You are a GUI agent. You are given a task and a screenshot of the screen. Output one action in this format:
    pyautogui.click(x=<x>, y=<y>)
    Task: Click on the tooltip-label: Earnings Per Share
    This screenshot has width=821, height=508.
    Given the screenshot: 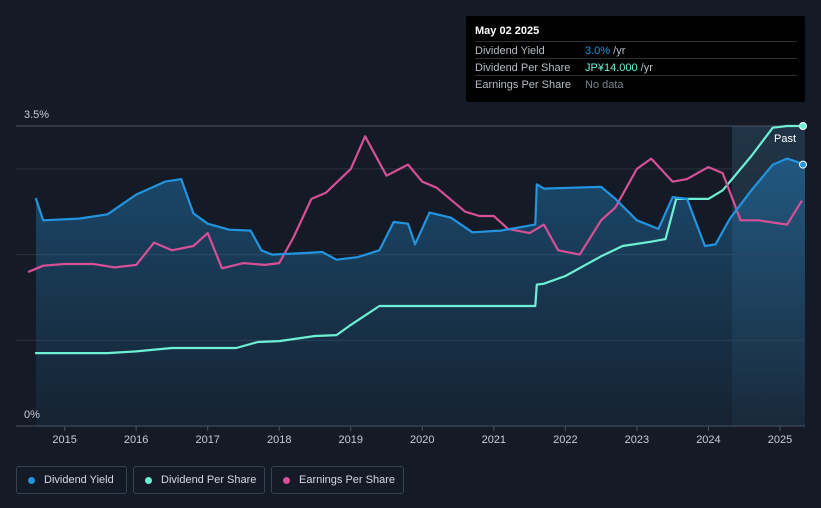 What is the action you would take?
    pyautogui.click(x=523, y=85)
    